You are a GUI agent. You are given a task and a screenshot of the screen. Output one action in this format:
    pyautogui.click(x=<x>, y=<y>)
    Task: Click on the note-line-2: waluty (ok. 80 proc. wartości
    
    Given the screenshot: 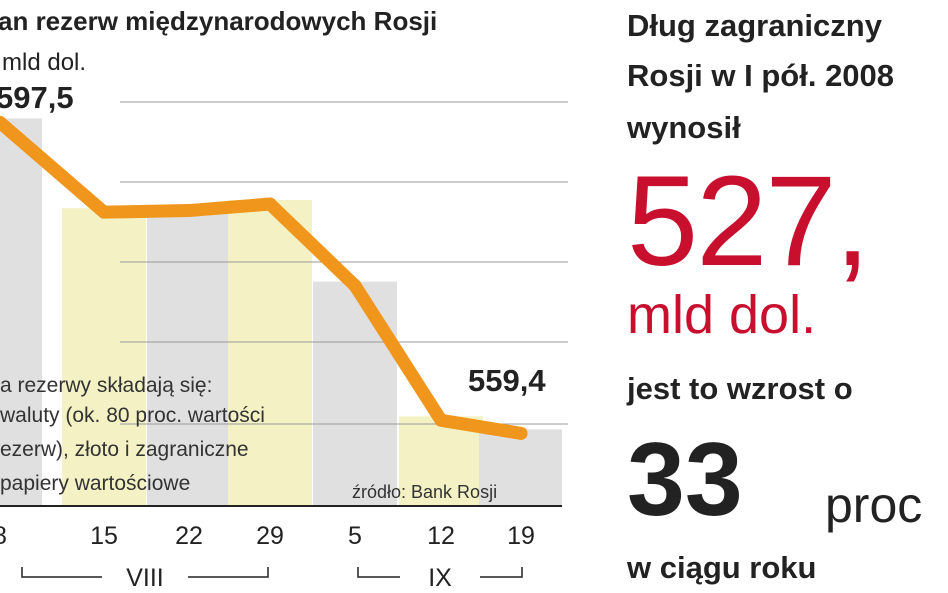 What is the action you would take?
    pyautogui.click(x=132, y=415)
    